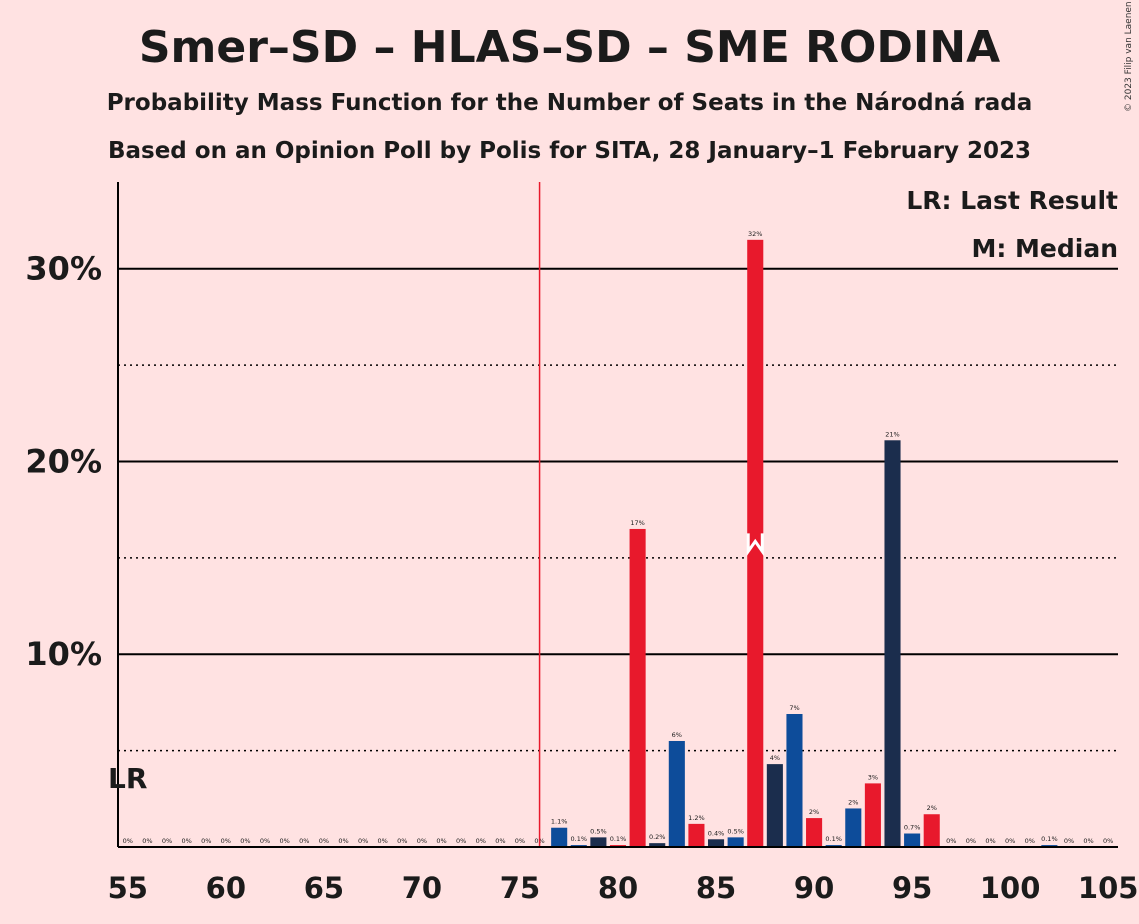  What do you see at coordinates (814, 812) in the screenshot?
I see `data-label-seat-90: 2%` at bounding box center [814, 812].